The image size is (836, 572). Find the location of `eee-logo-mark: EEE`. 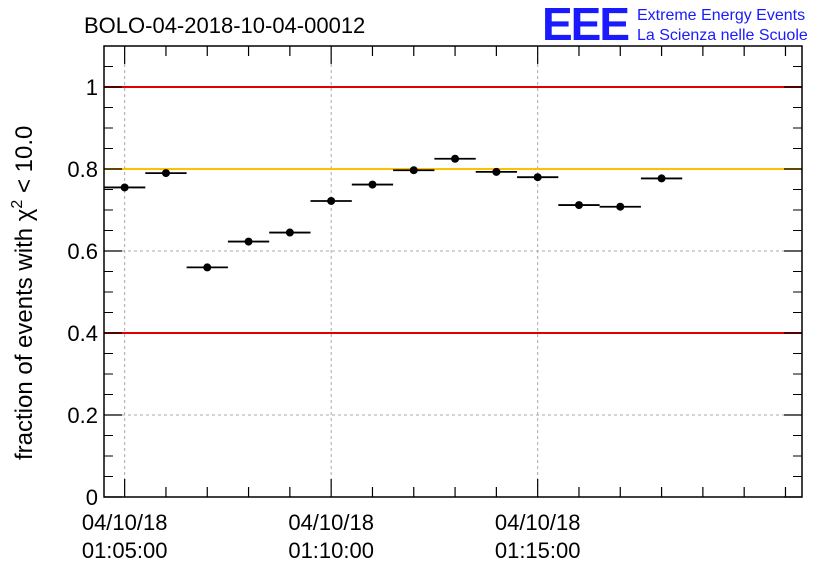

eee-logo-mark: EEE is located at coordinates (585, 25).